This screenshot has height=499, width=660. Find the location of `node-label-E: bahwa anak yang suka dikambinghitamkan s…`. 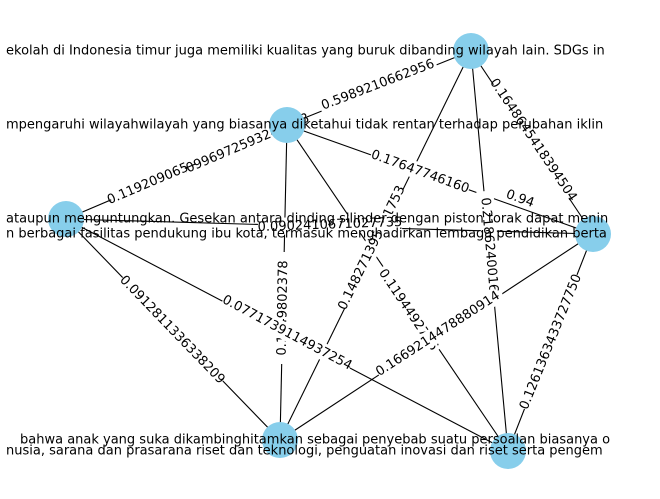

node-label-E: bahwa anak yang suka dikambinghitamkan s… is located at coordinates (315, 440).